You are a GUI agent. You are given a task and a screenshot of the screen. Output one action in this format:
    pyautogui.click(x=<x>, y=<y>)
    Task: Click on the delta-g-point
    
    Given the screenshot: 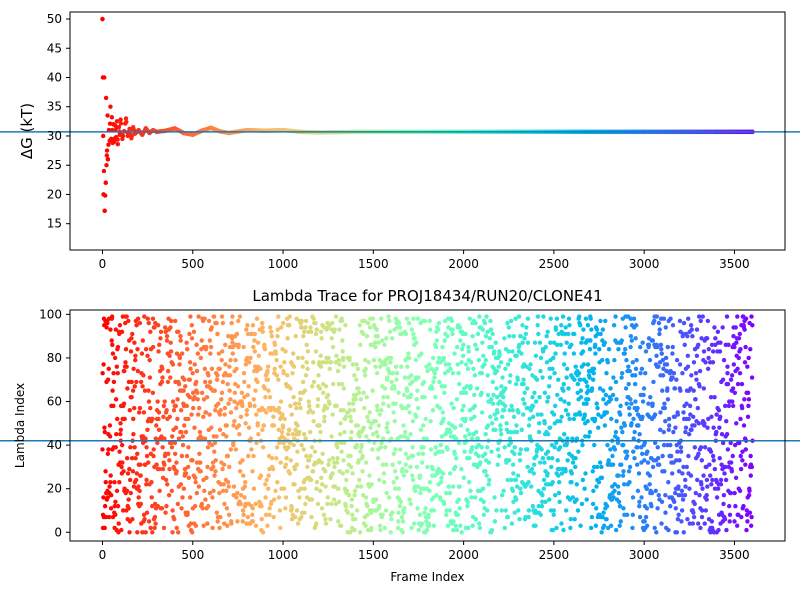 What is the action you would take?
    pyautogui.click(x=103, y=194)
    